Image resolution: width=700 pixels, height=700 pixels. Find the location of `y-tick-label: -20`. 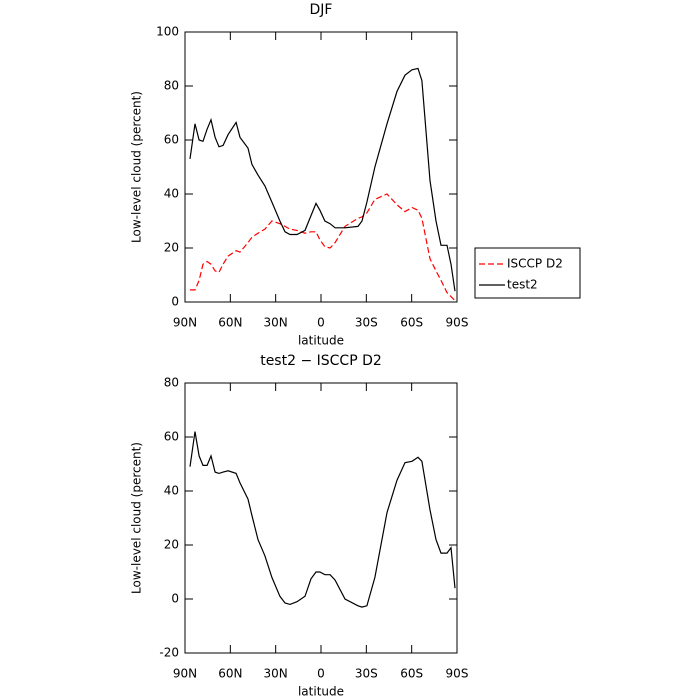

y-tick-label: -20 is located at coordinates (169, 653).